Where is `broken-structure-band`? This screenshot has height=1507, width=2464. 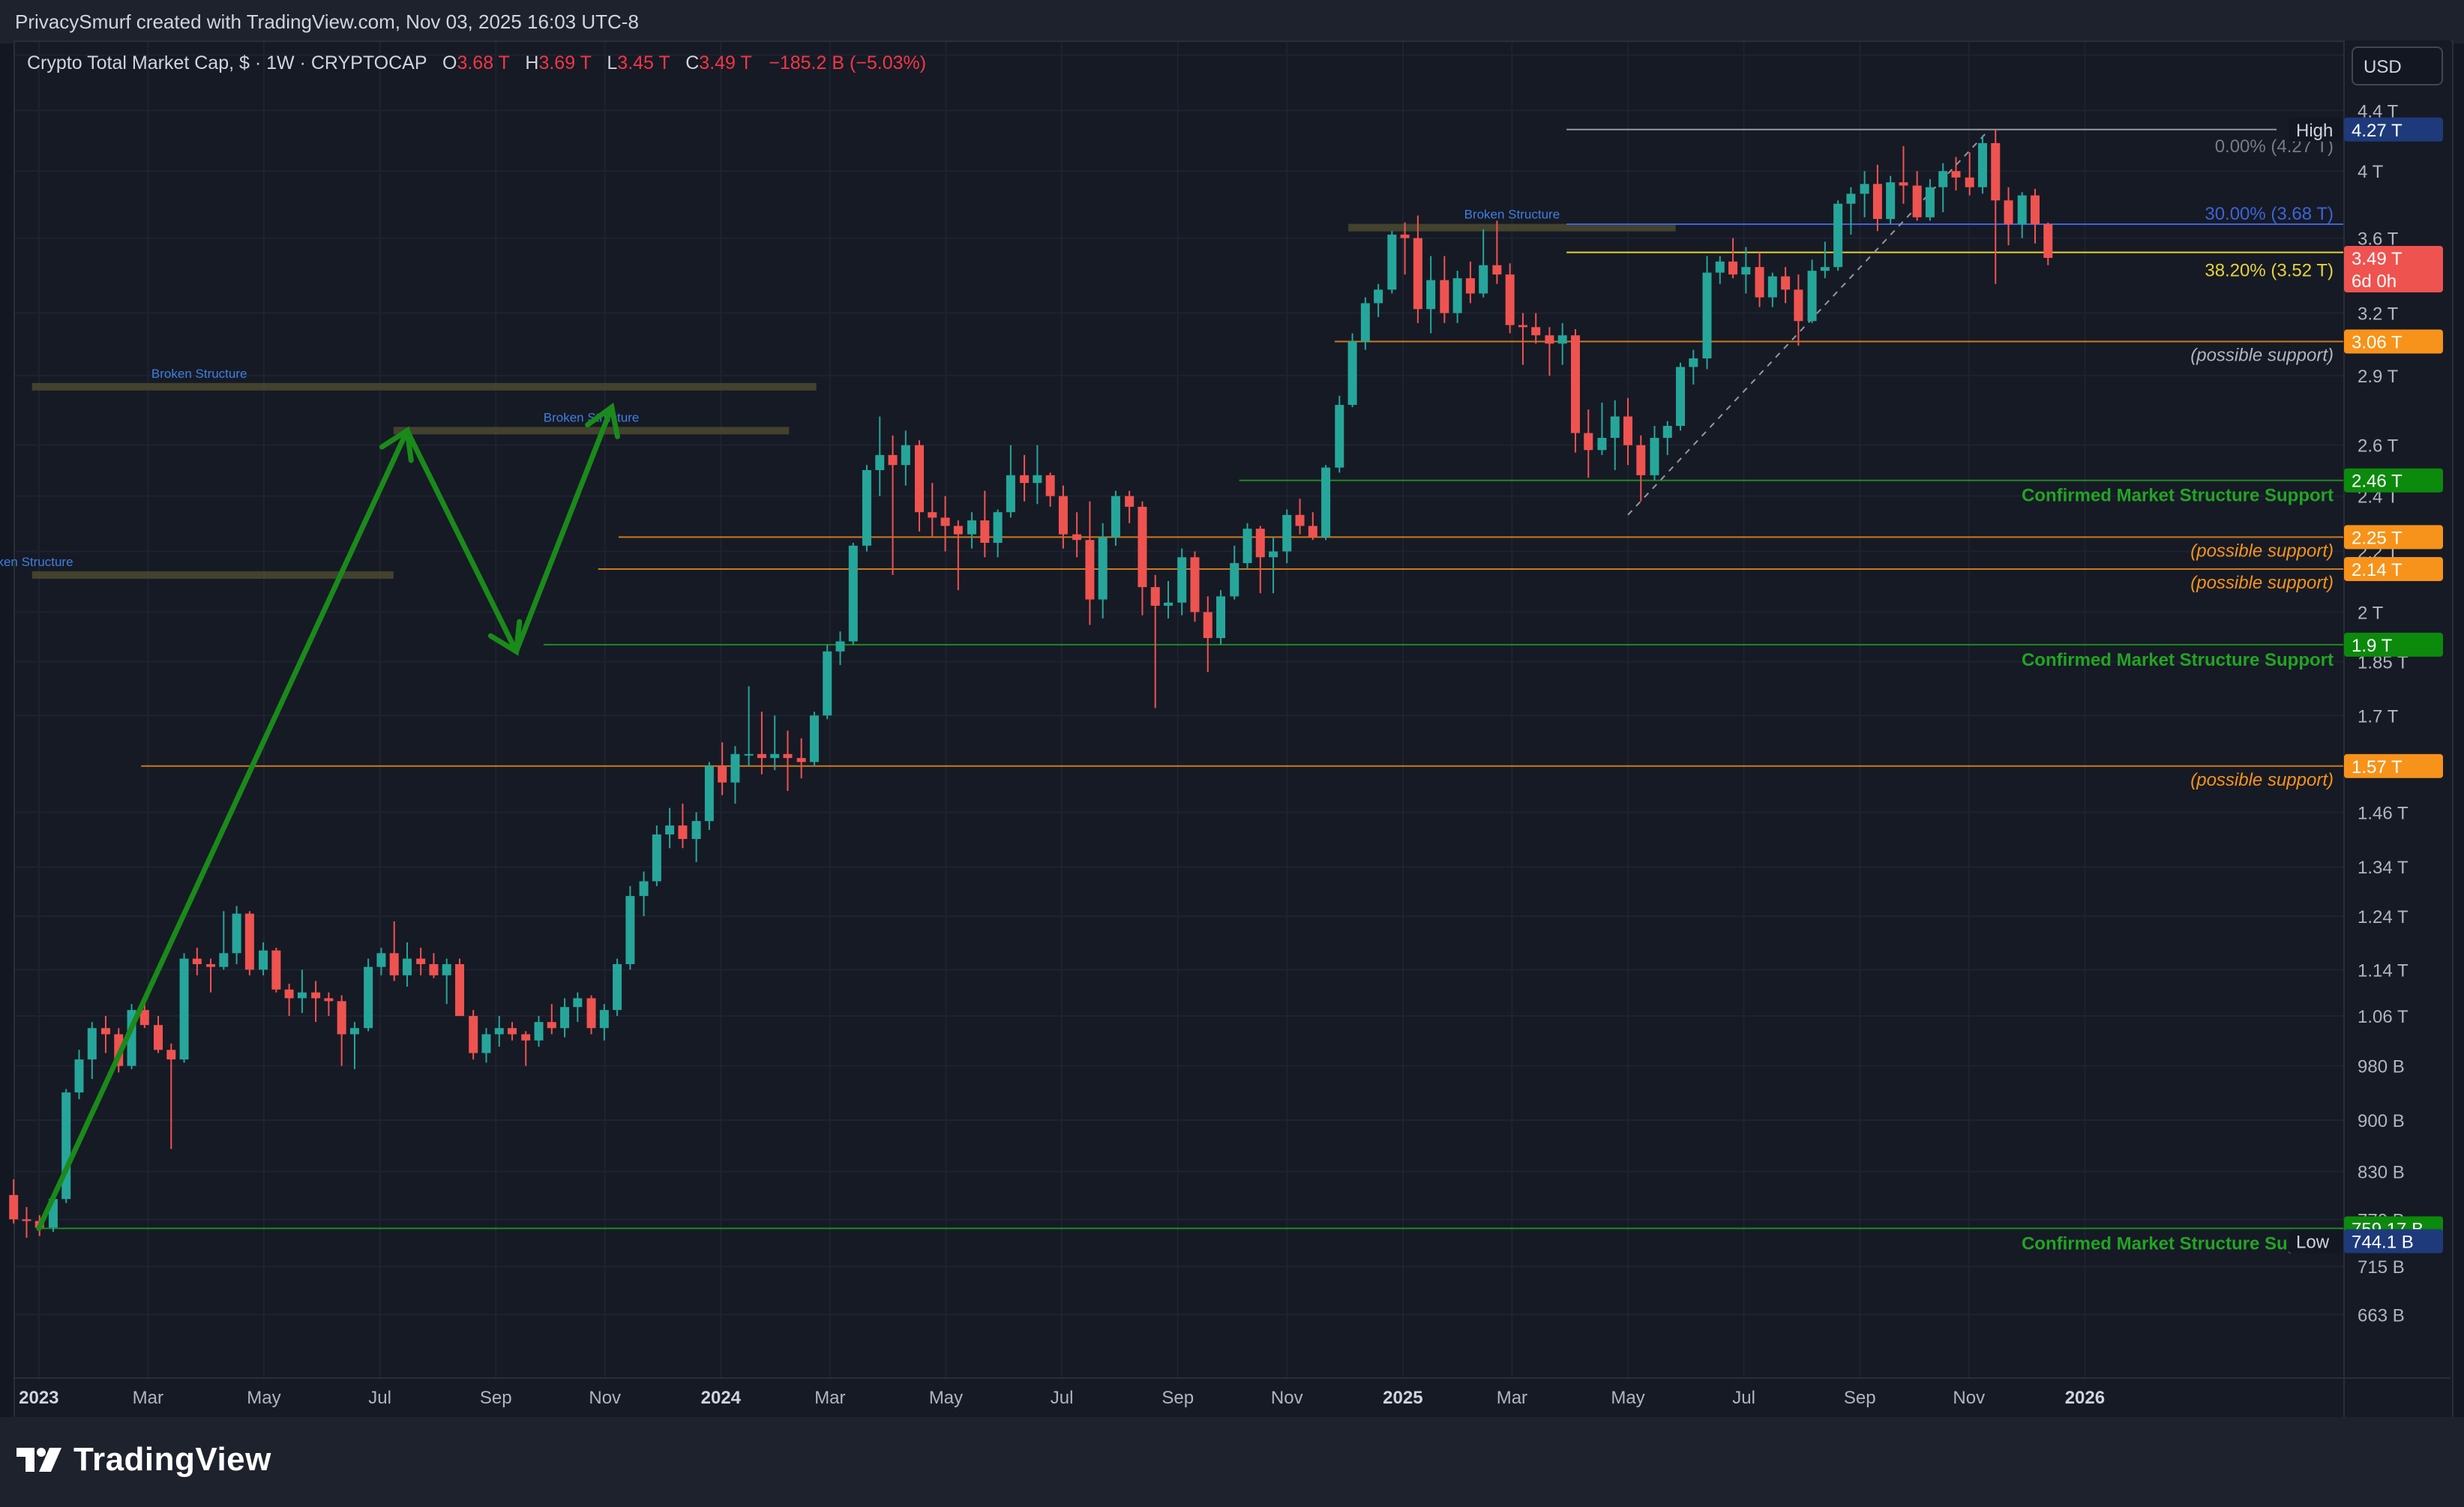
broken-structure-band is located at coordinates (424, 387).